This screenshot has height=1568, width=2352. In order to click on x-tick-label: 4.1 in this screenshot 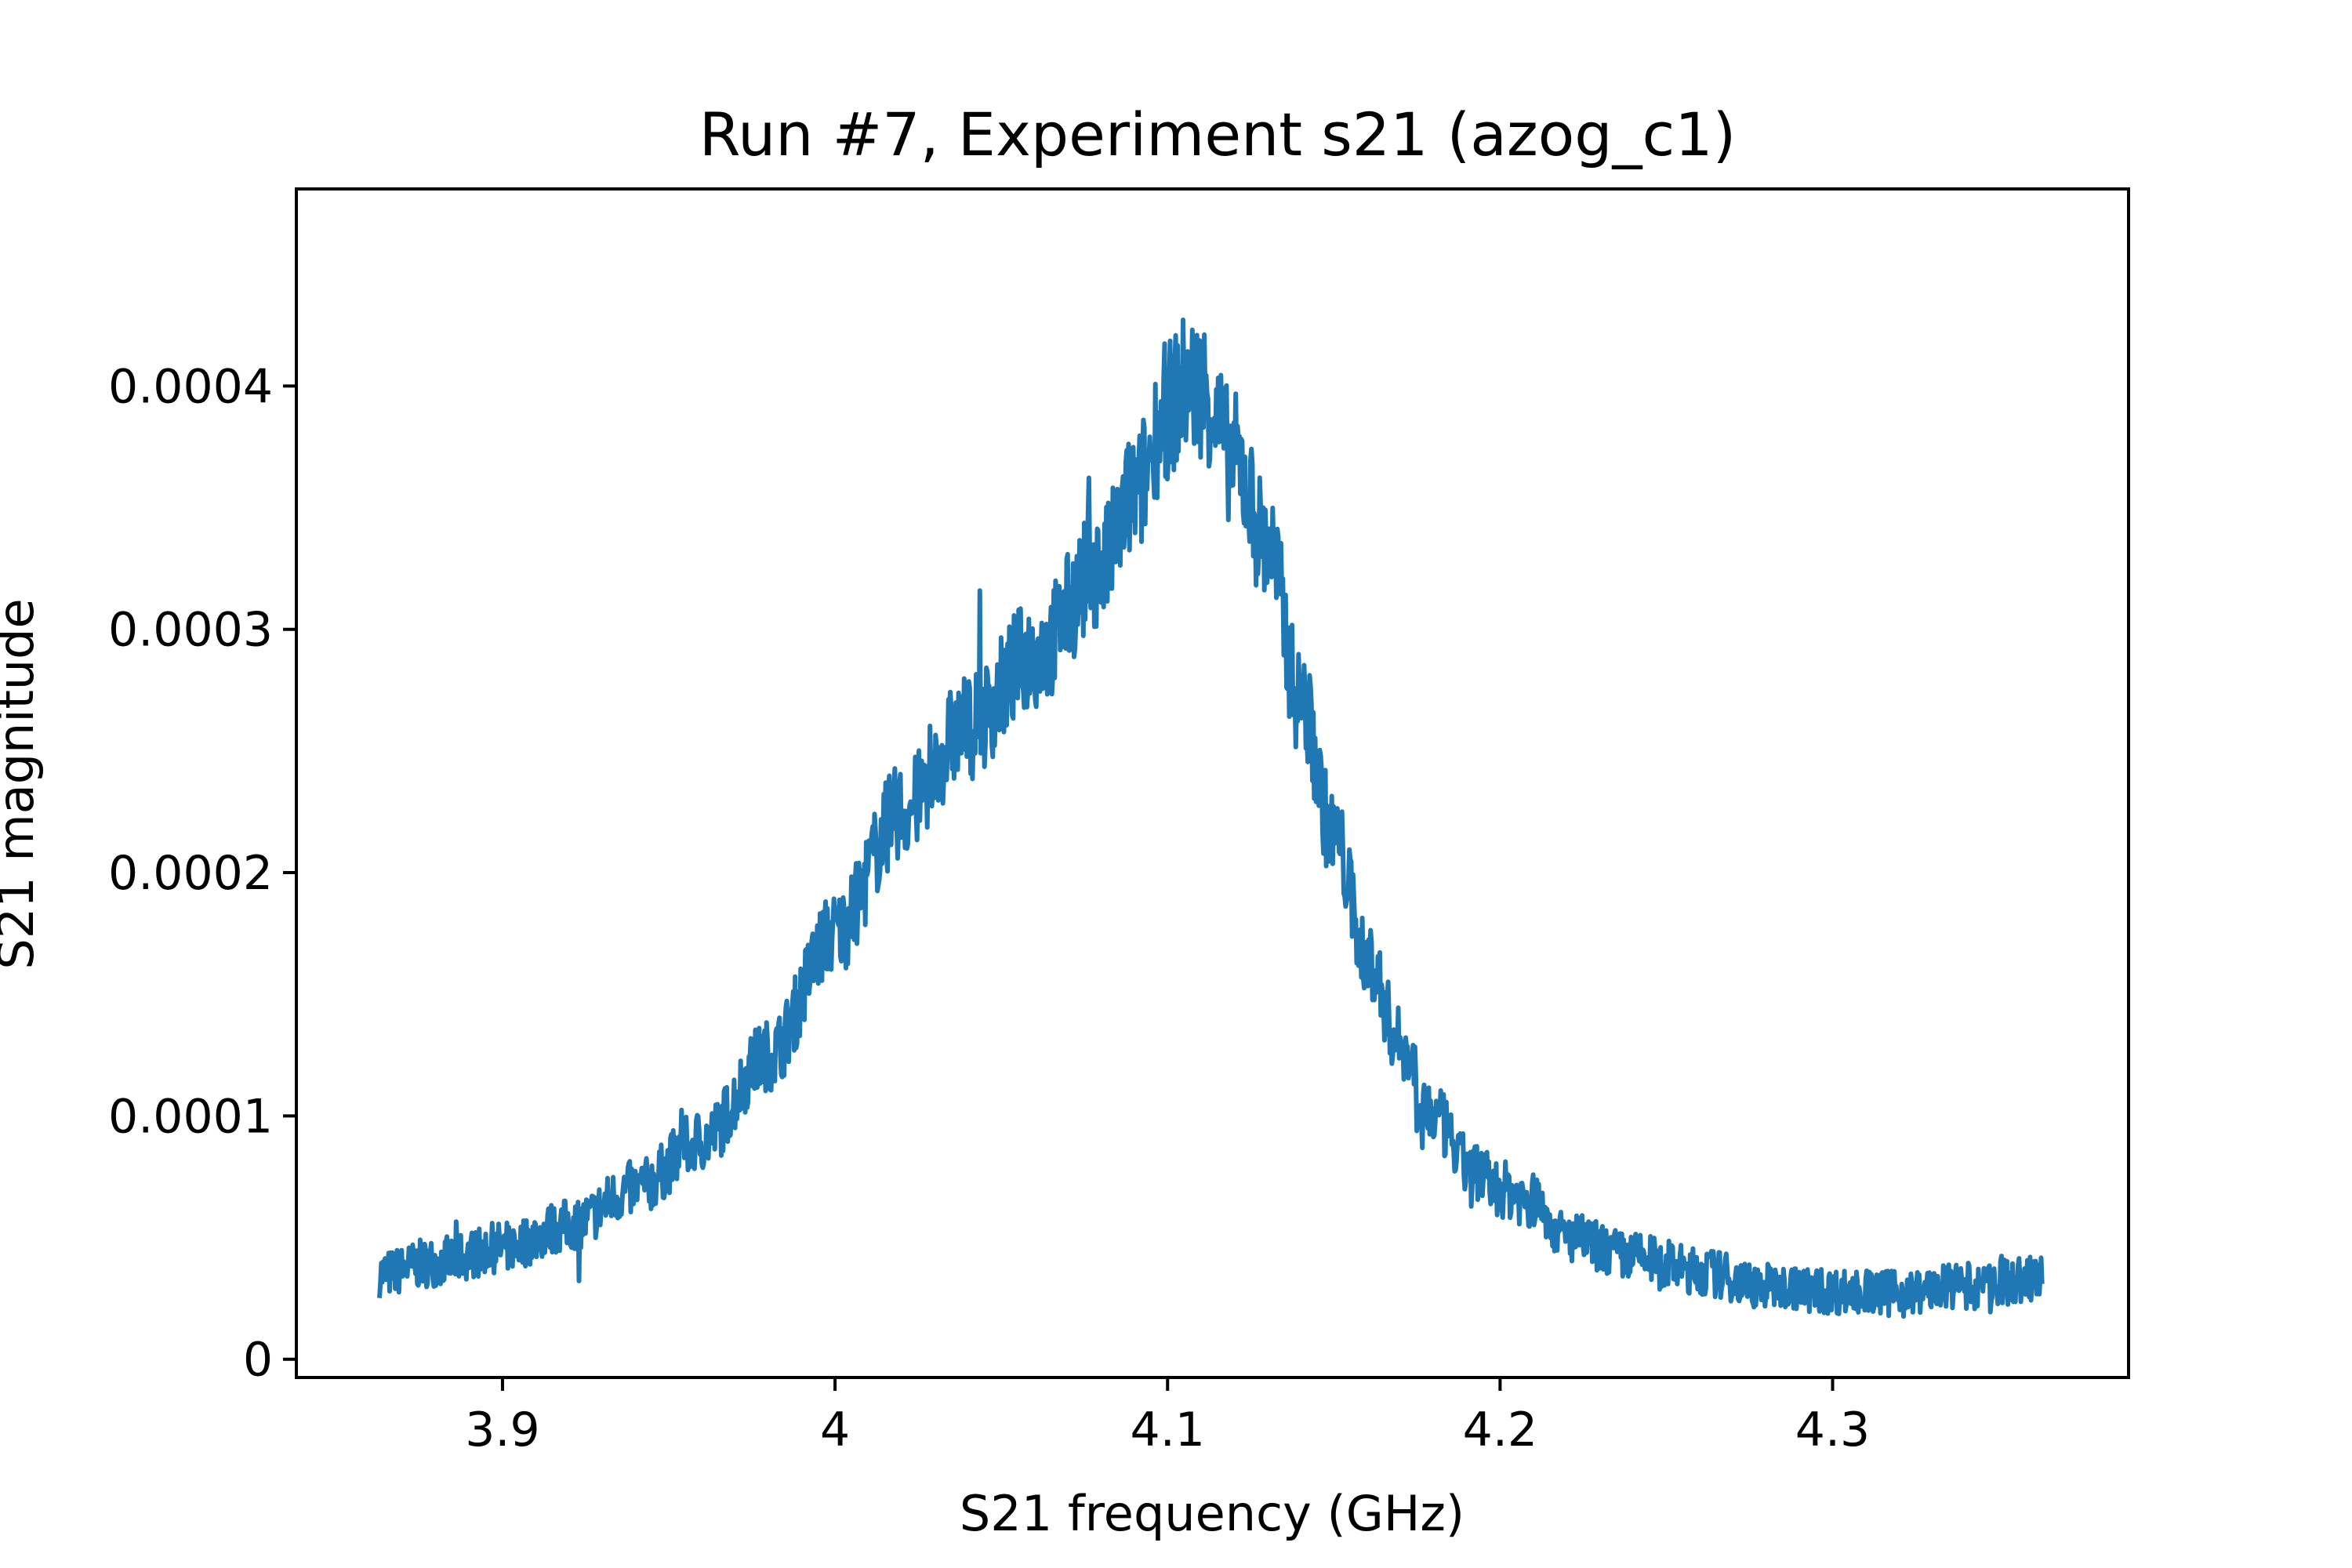, I will do `click(1168, 1430)`.